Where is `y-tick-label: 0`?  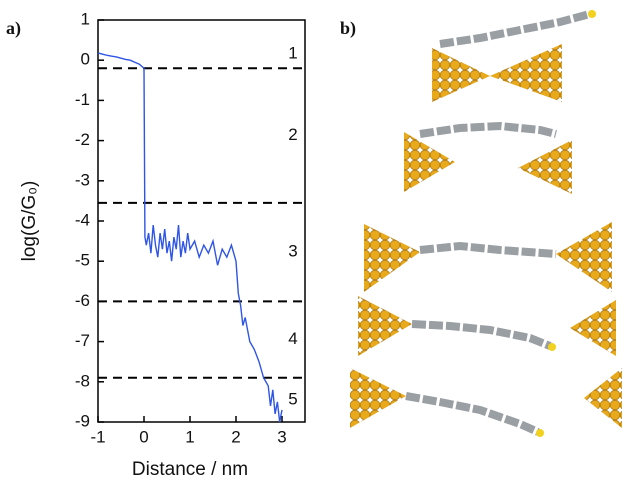
y-tick-label: 0 is located at coordinates (85, 59).